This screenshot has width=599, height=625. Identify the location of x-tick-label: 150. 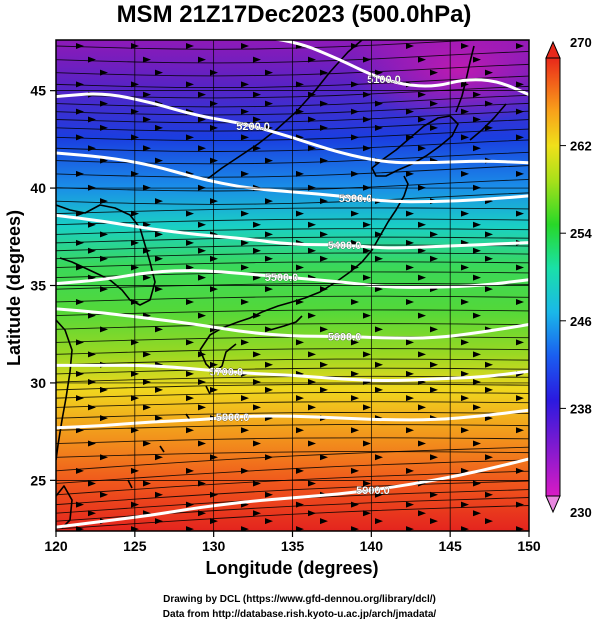
(529, 546).